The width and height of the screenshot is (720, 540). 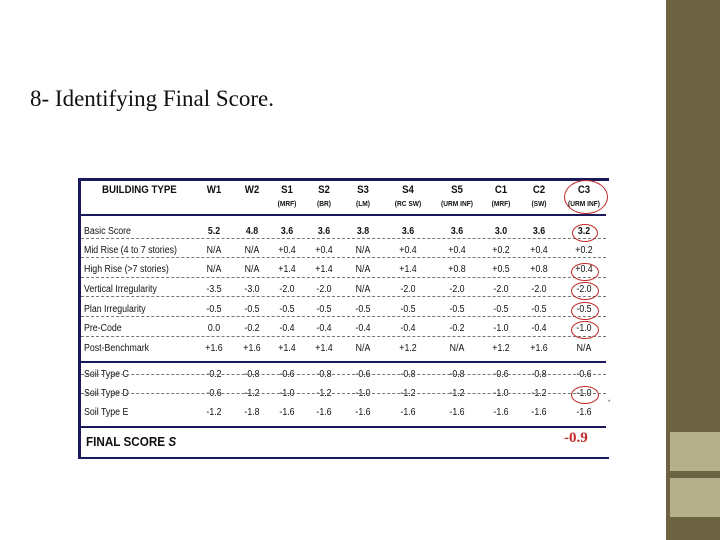 What do you see at coordinates (214, 289) in the screenshot?
I see `table-cell: -3.5` at bounding box center [214, 289].